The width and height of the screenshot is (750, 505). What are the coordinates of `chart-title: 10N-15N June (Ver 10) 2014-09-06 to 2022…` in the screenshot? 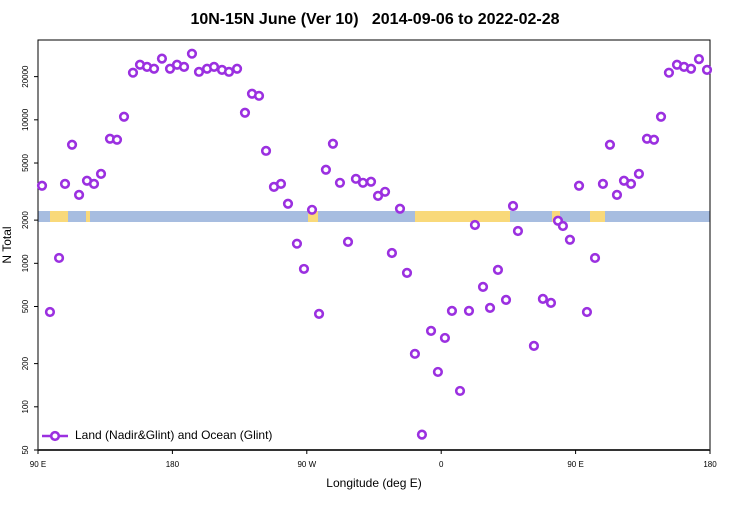 It's located at (374, 19).